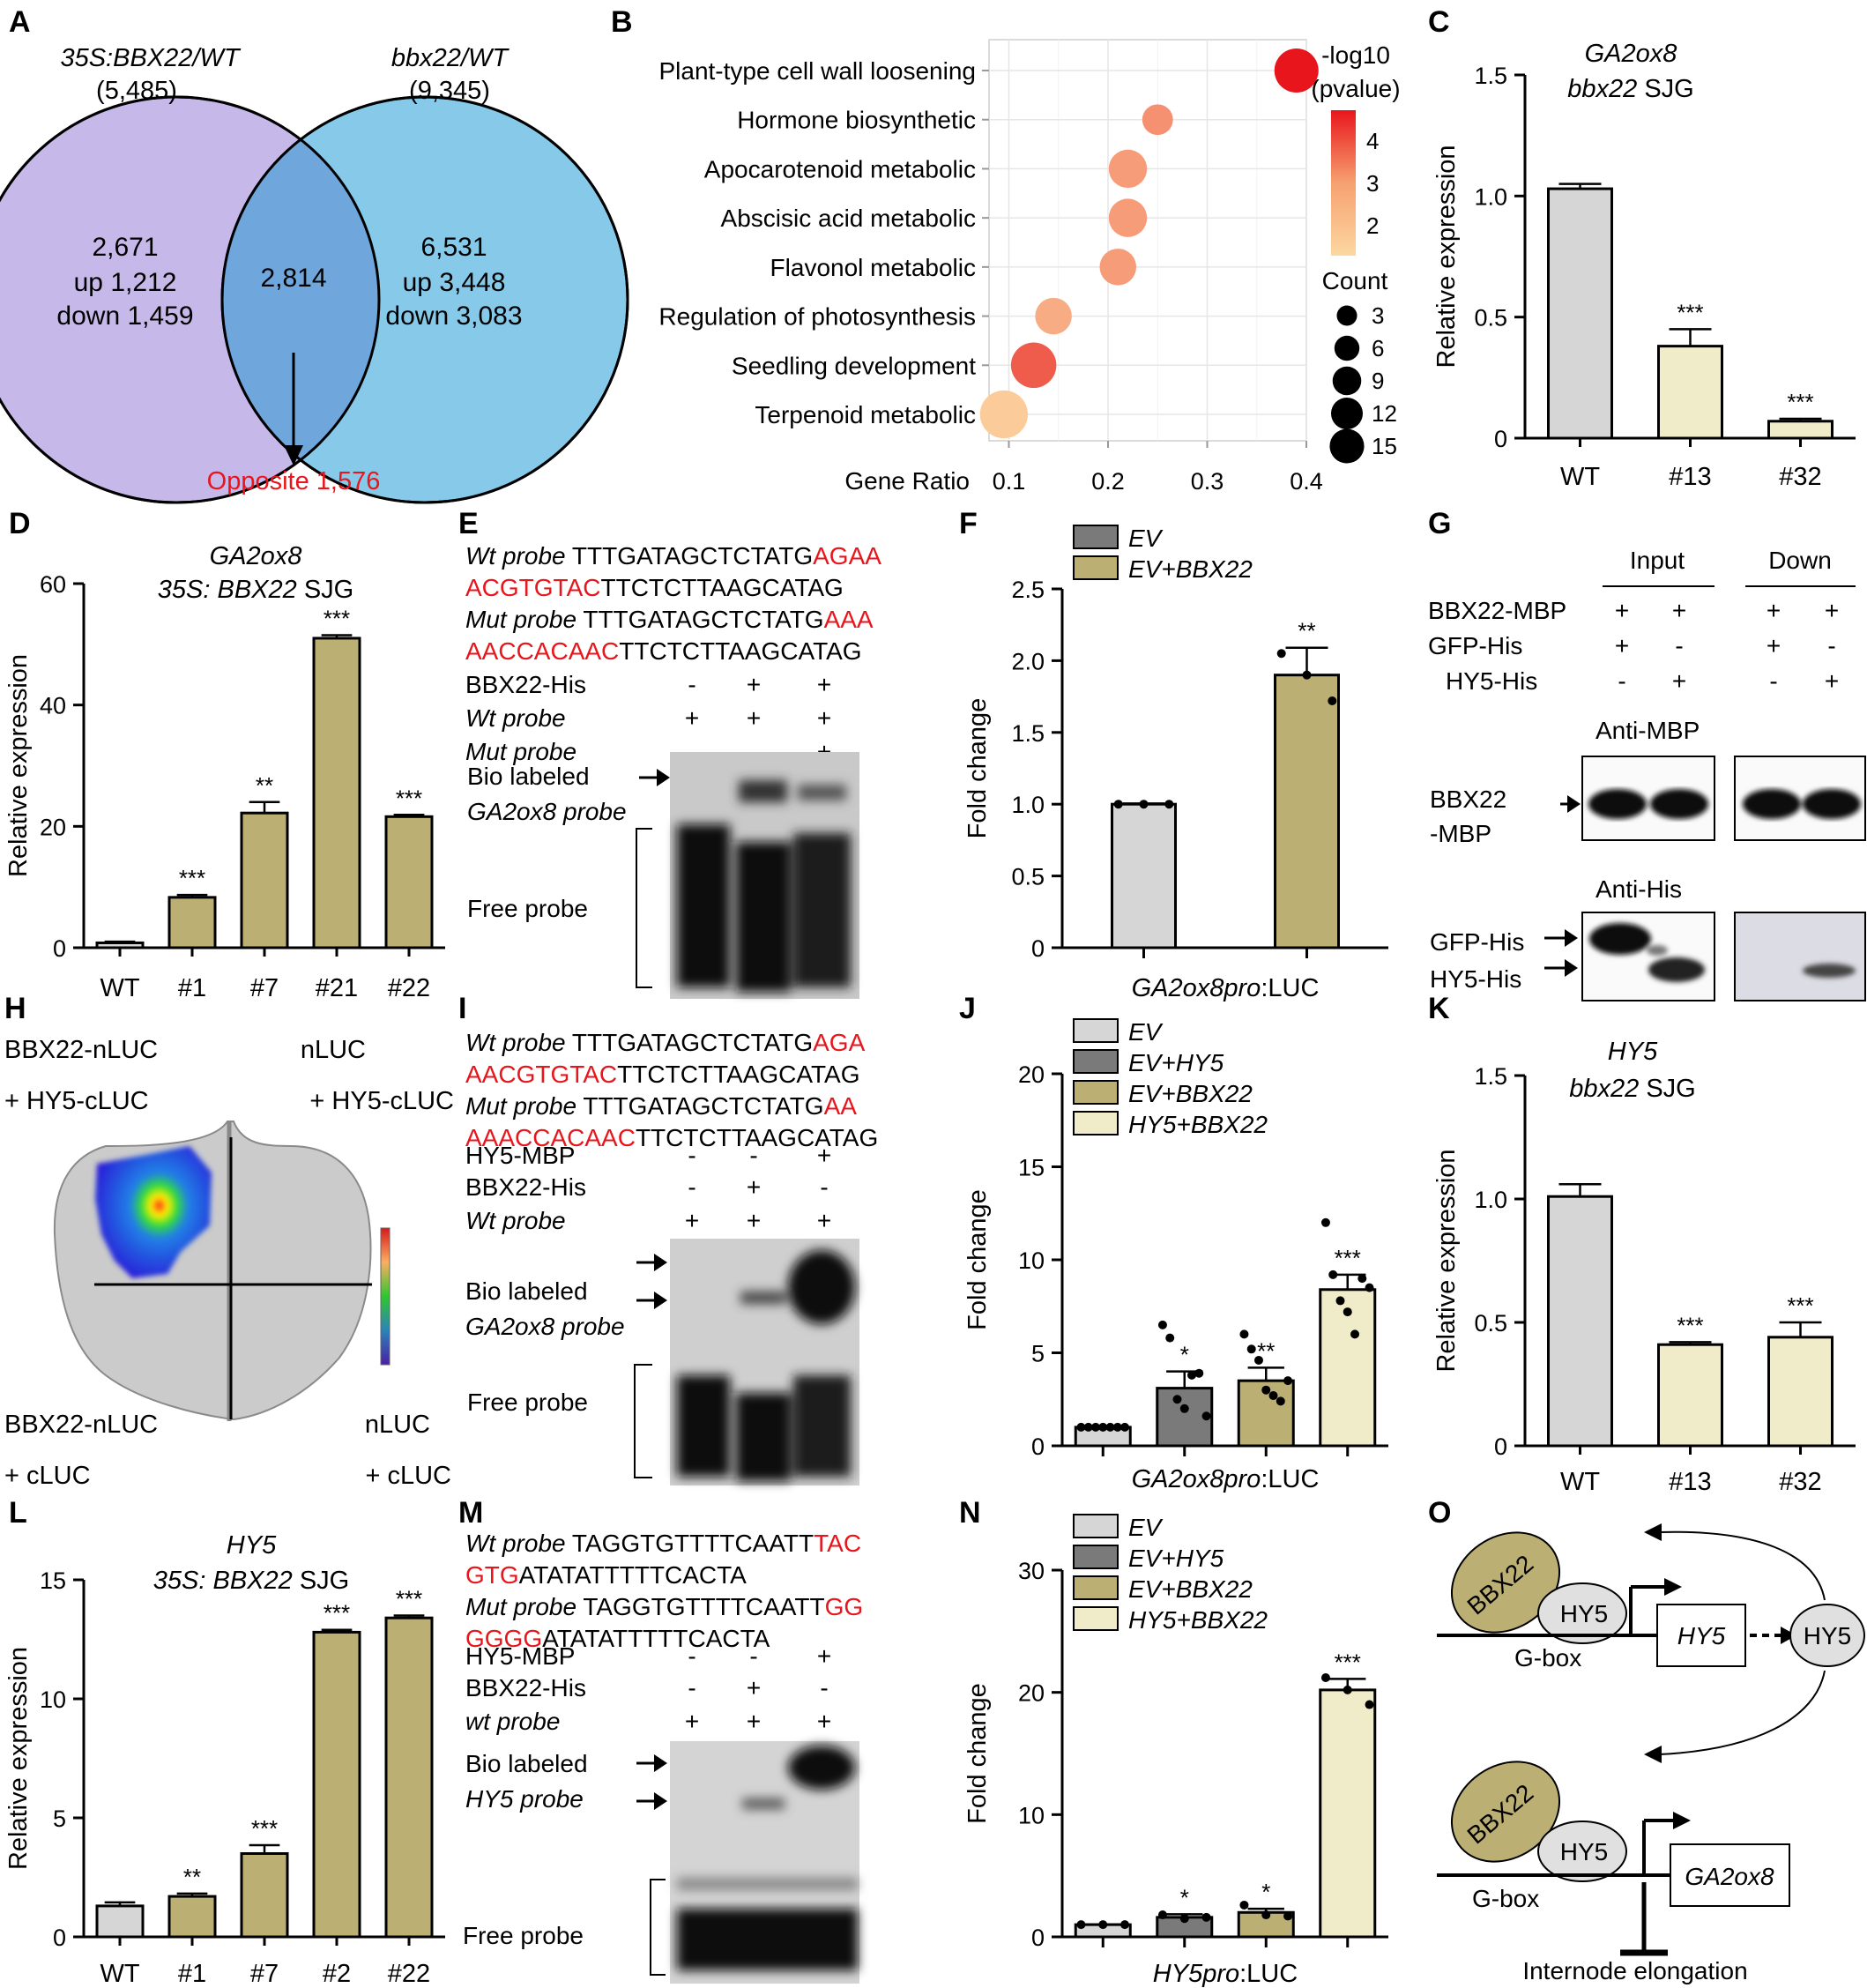 The width and height of the screenshot is (1867, 1988). What do you see at coordinates (453, 247) in the screenshot?
I see `venn-right-count: 6,531` at bounding box center [453, 247].